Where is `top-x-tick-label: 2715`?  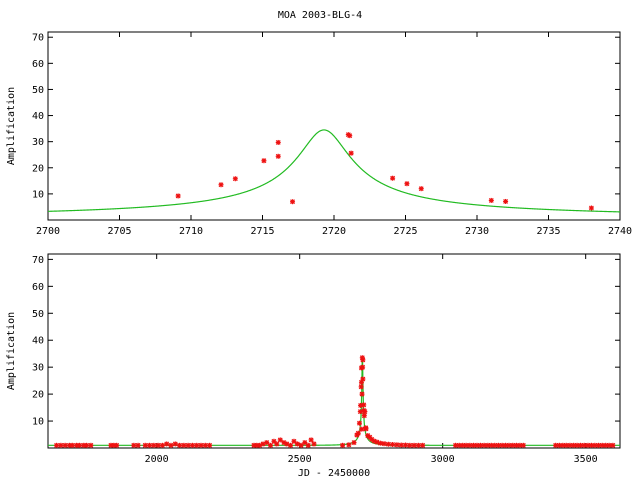 top-x-tick-label: 2715 is located at coordinates (262, 231).